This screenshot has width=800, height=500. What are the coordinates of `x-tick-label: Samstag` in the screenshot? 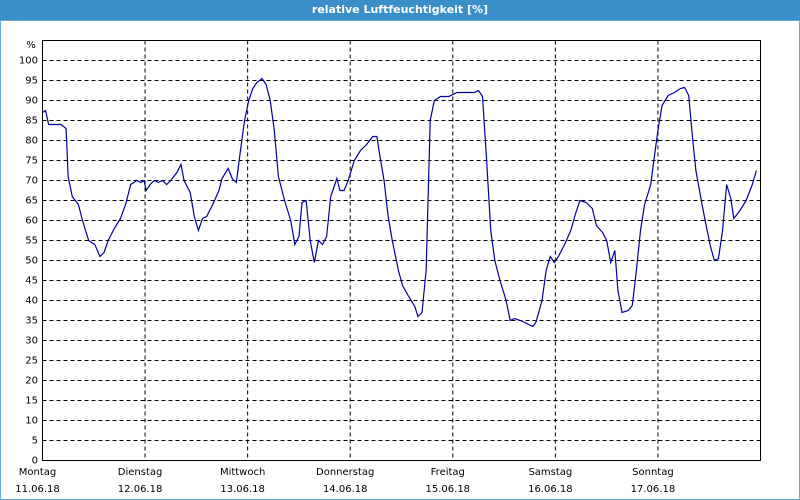 It's located at (550, 472).